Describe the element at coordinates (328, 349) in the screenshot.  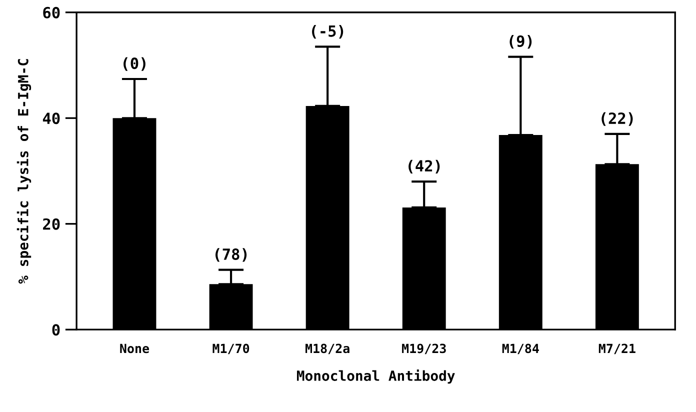
I see `x-tick-label: M18/2a` at that location.